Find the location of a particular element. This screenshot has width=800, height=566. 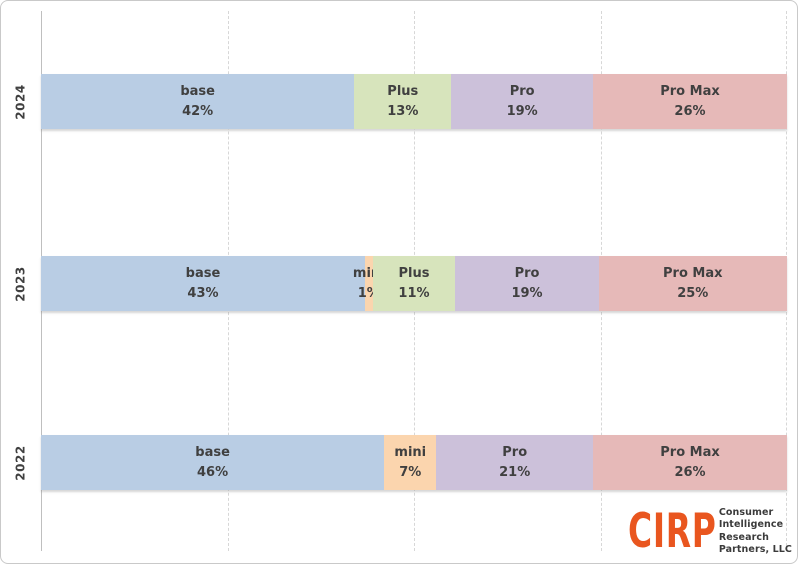

segment-label: base 42% is located at coordinates (197, 101).